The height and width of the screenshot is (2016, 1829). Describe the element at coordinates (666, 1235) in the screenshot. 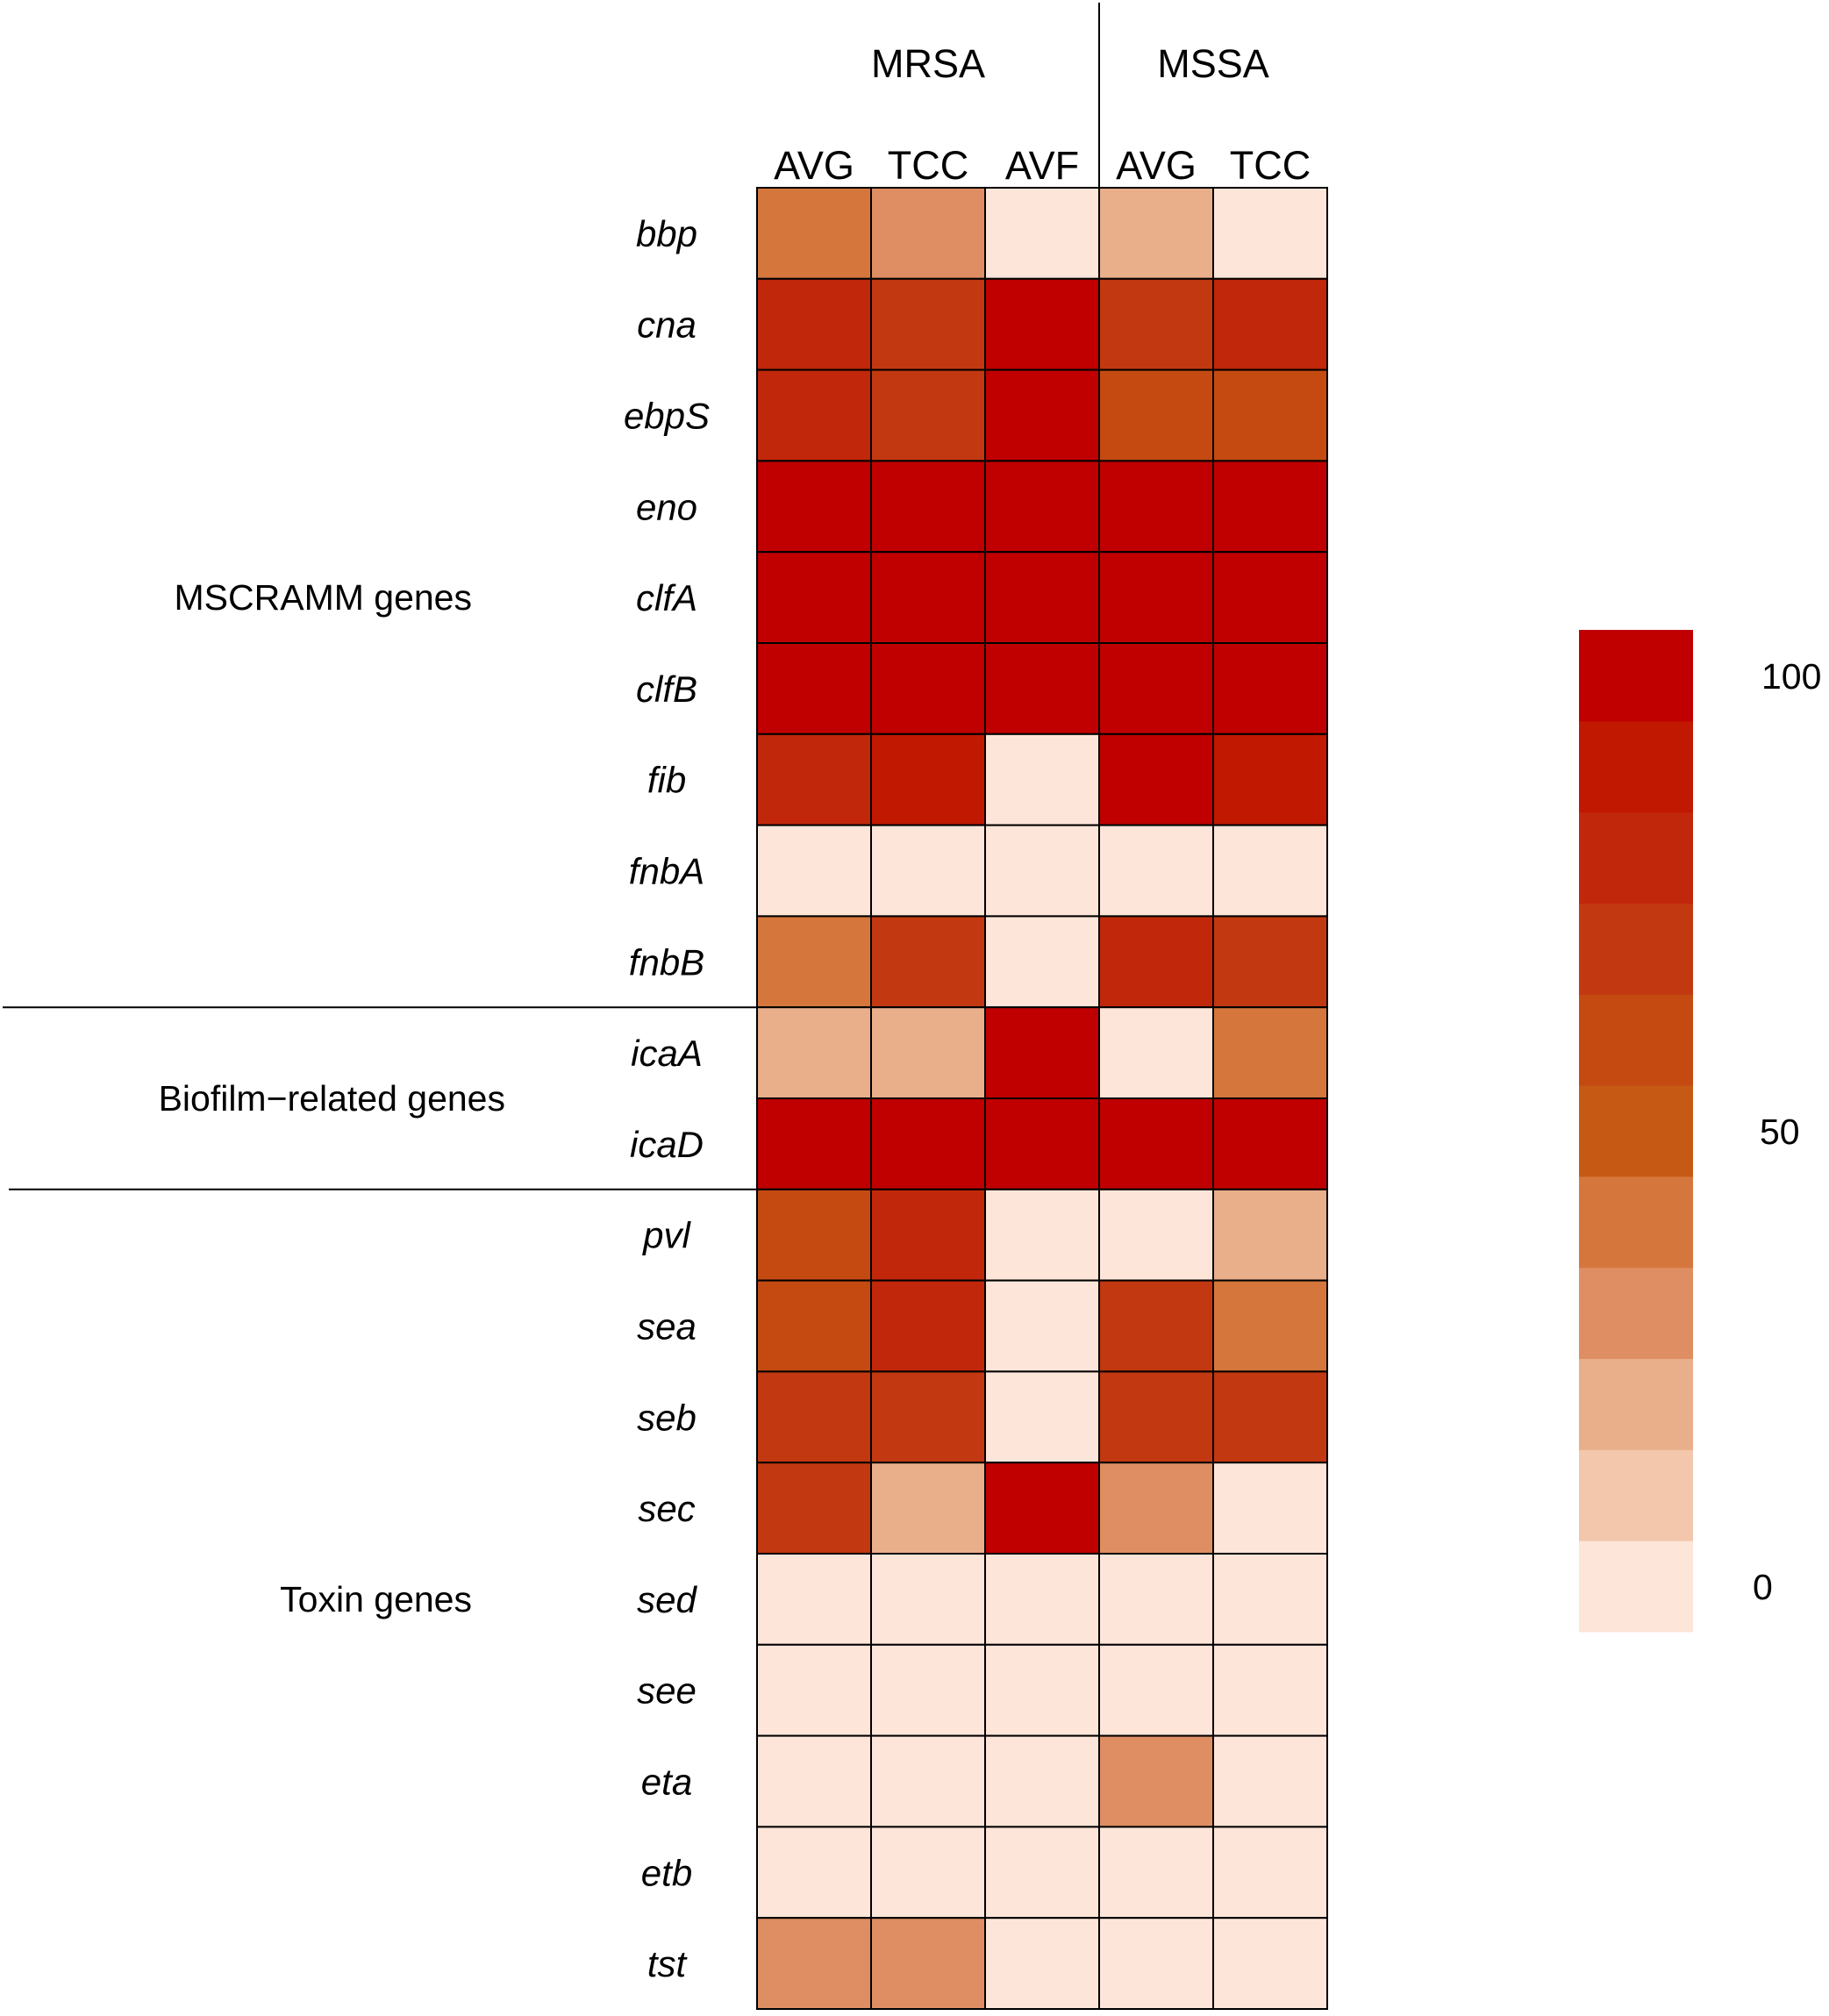

I see `row-label-pvl: pvl` at that location.